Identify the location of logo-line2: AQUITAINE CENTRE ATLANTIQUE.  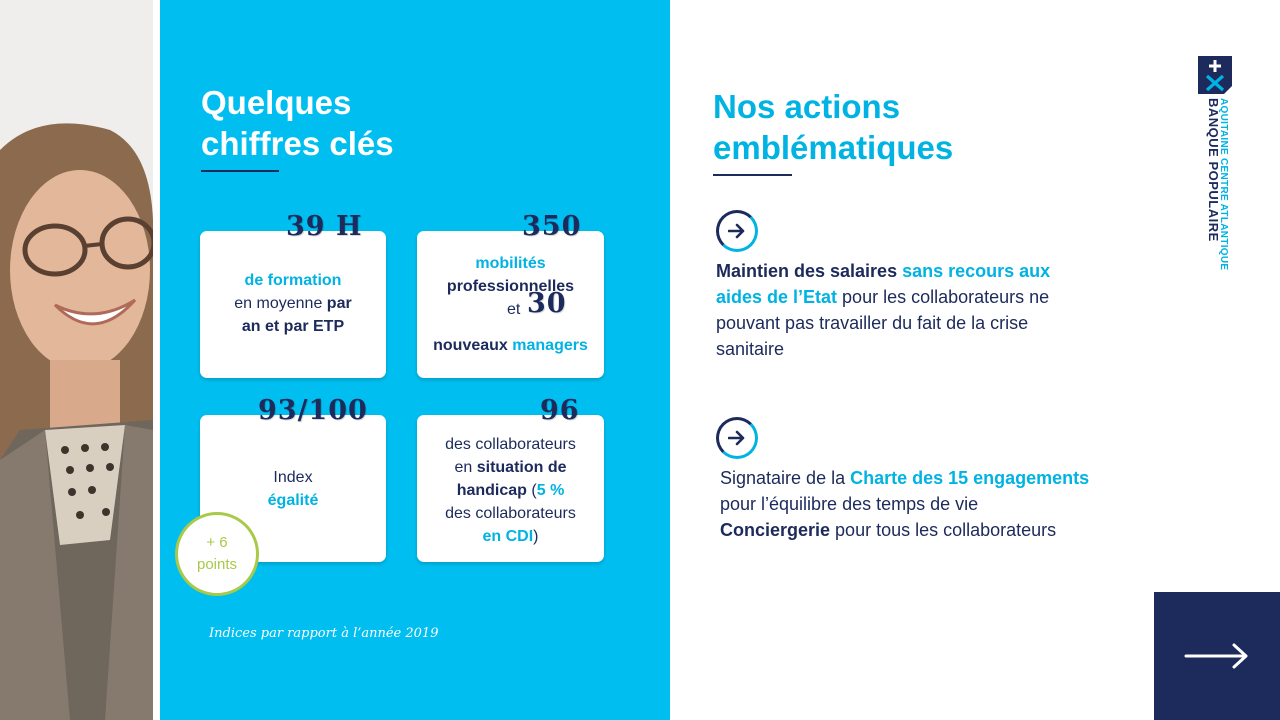
(1223, 184).